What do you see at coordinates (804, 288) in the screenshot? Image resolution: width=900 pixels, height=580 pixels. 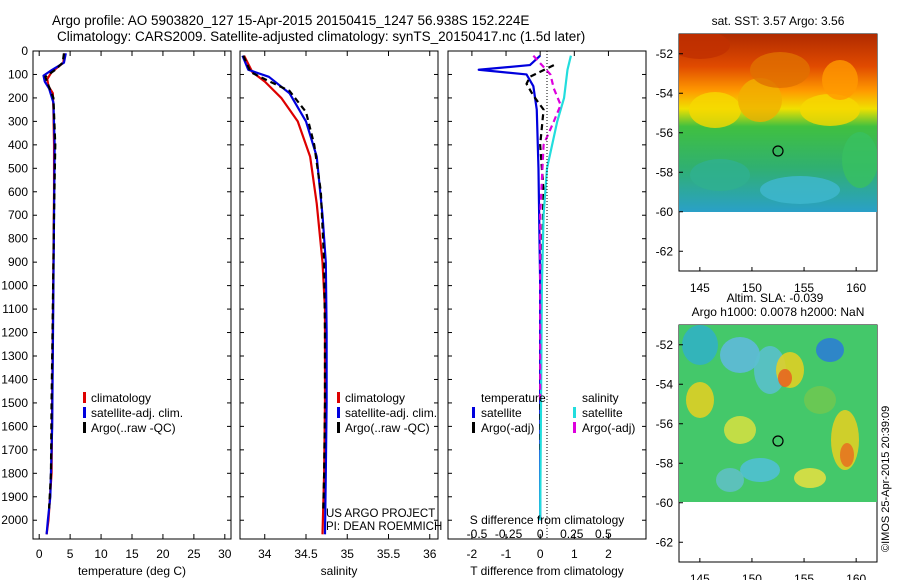 I see `lon-tick-label: 155` at bounding box center [804, 288].